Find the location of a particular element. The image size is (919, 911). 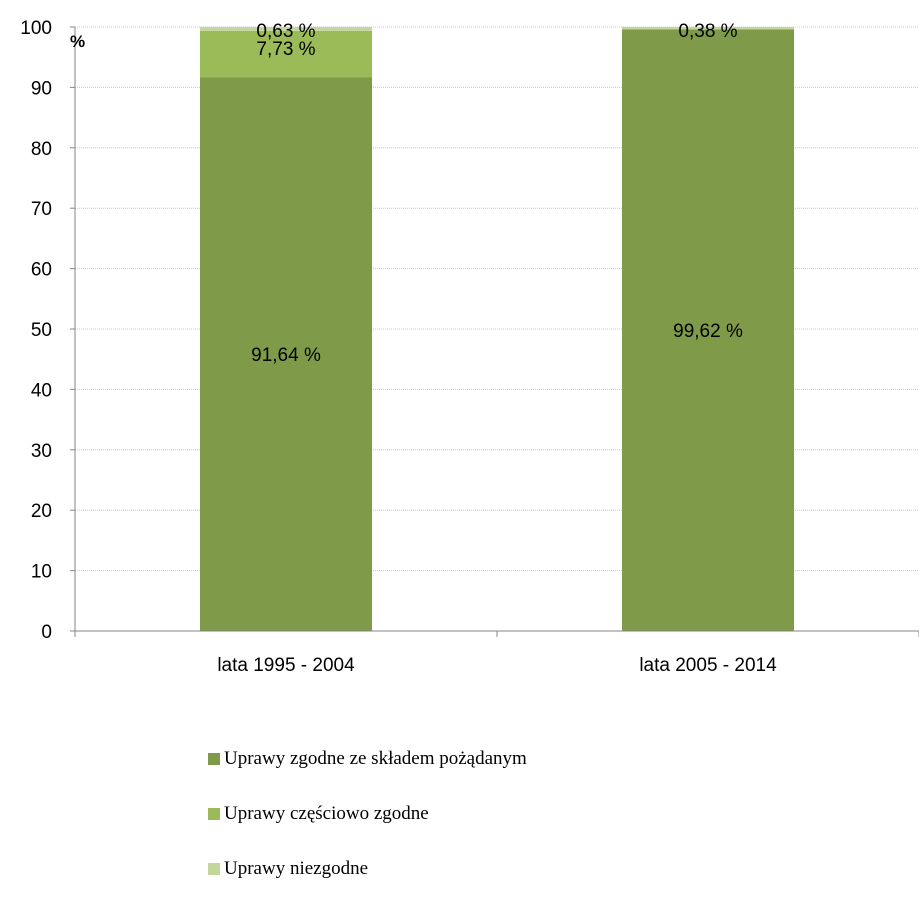

data-label-cat0-series1: 7,73 % is located at coordinates (285, 49).